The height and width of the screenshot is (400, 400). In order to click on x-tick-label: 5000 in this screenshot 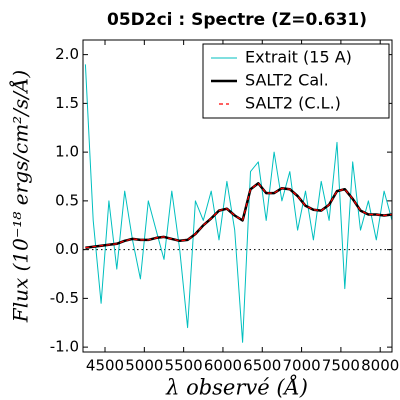, I will do `click(144, 366)`.